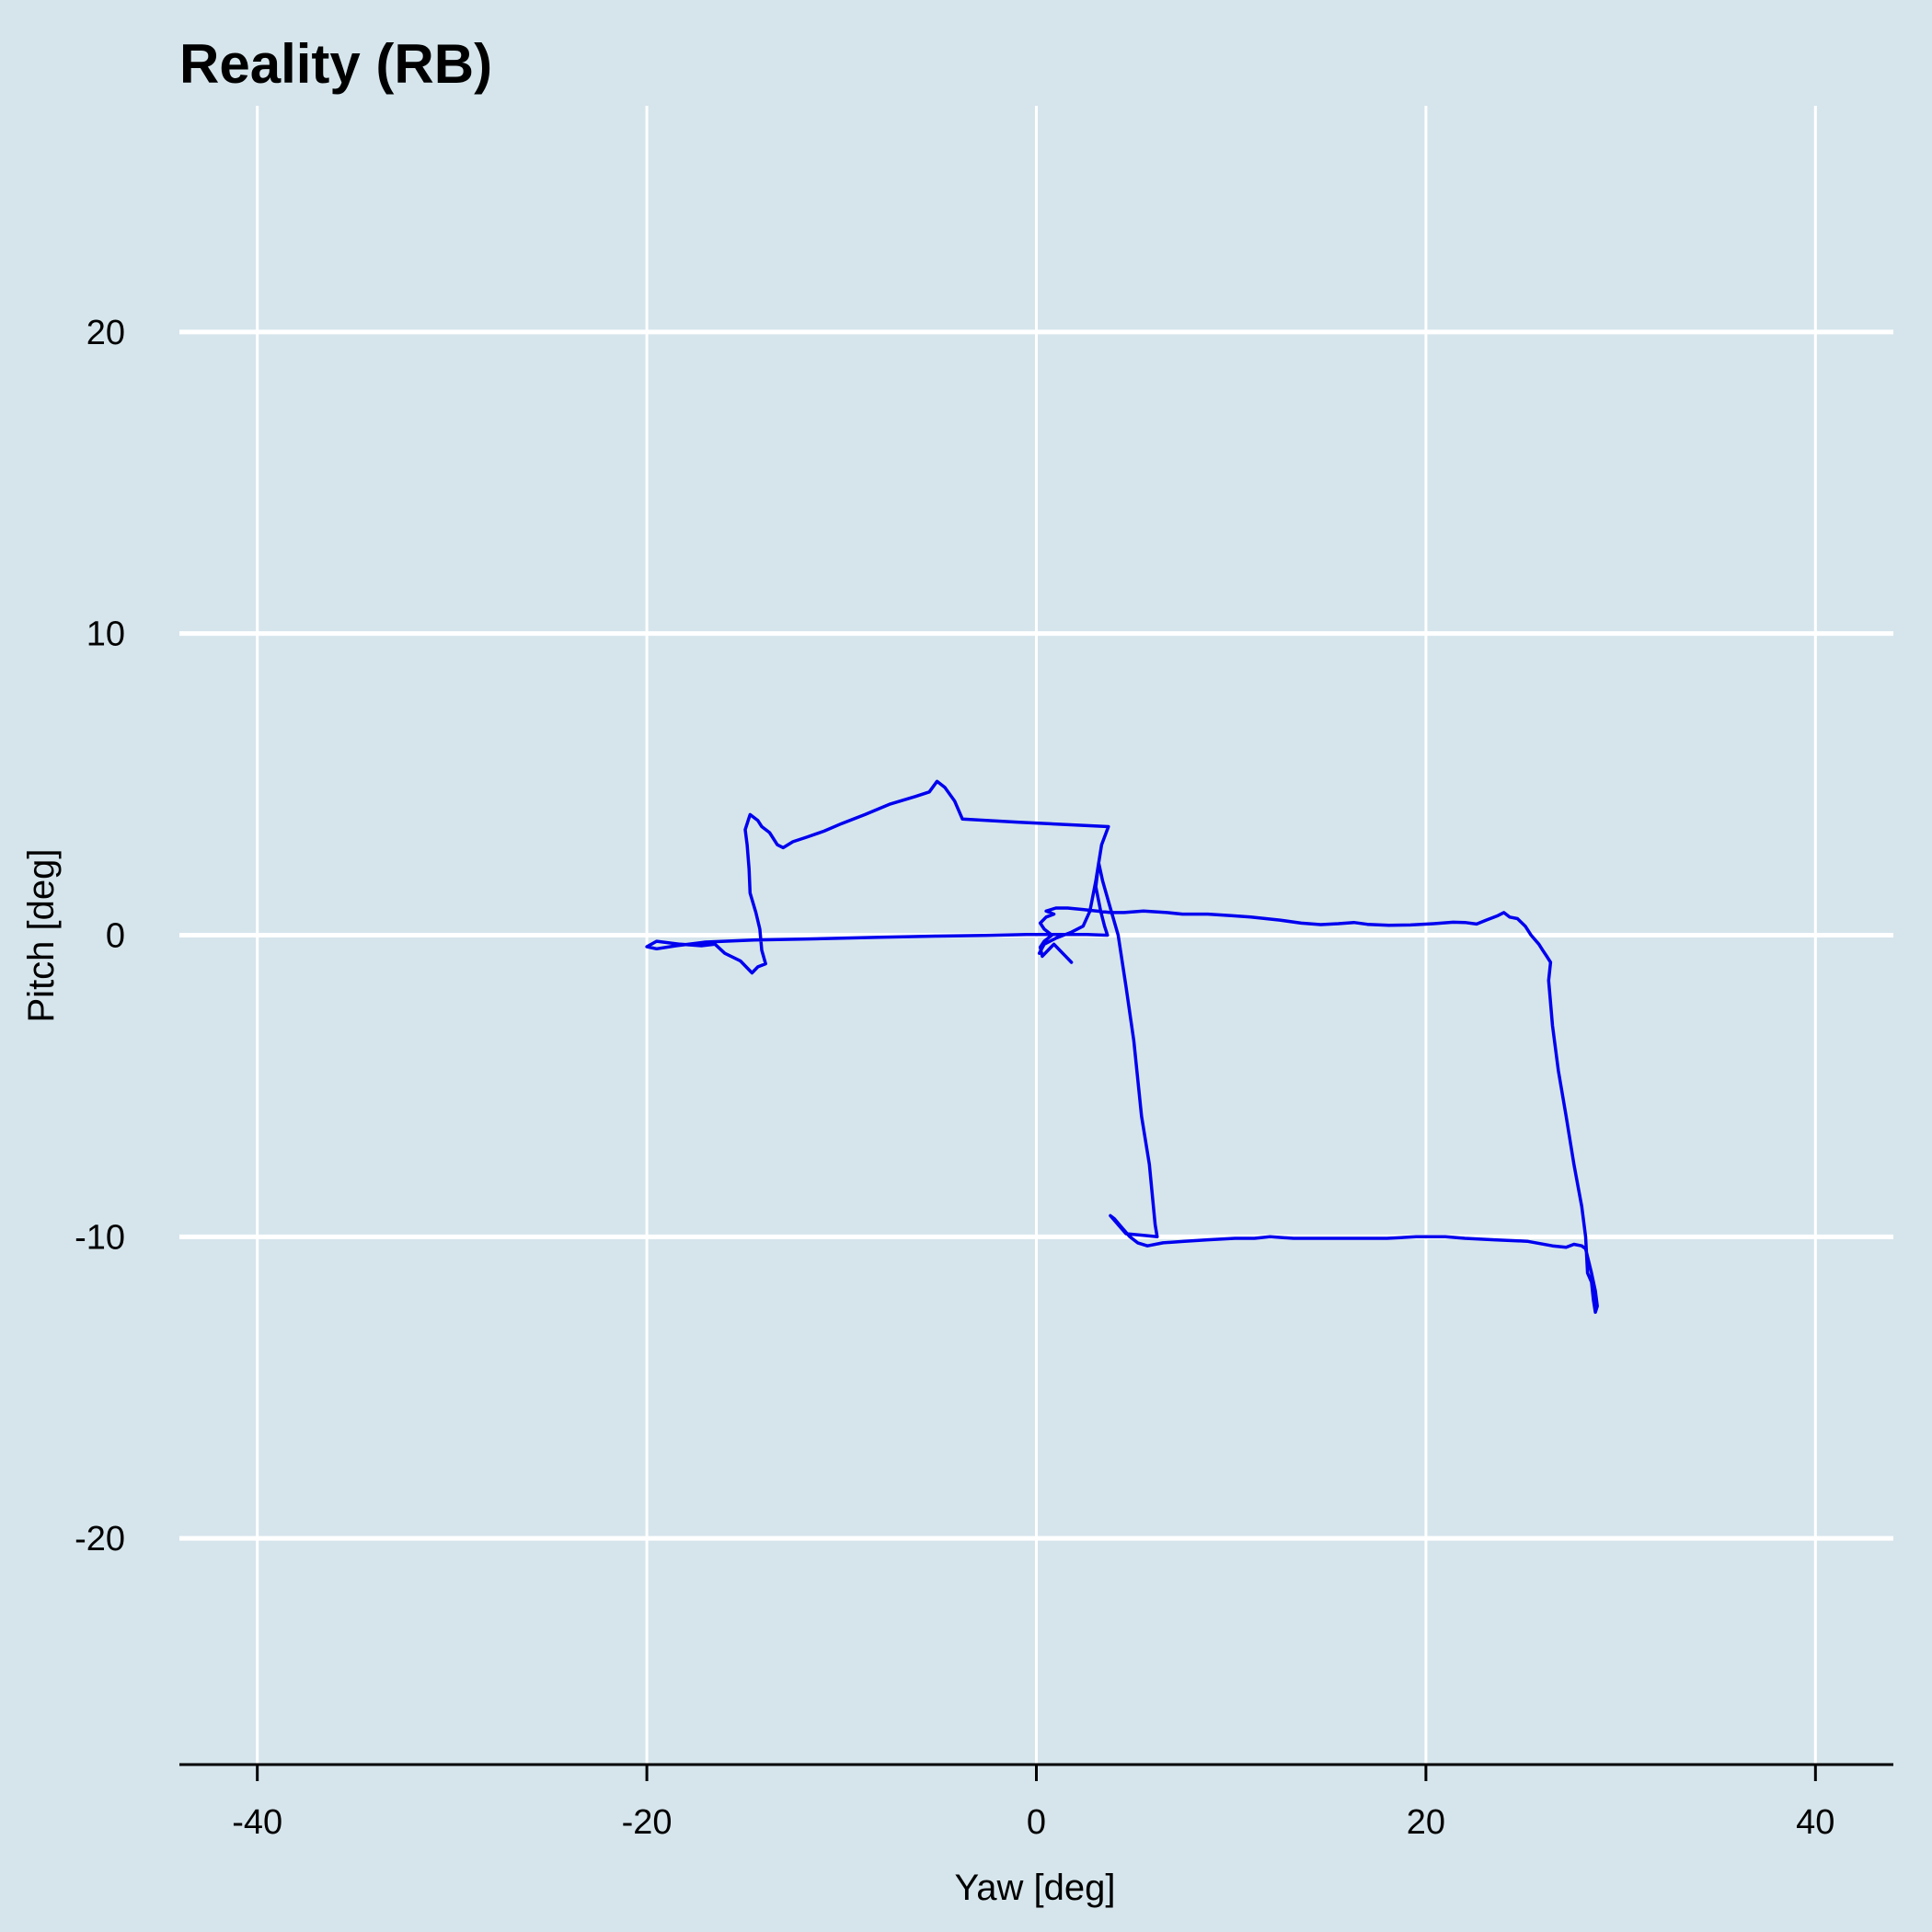 This screenshot has height=1932, width=1932. I want to click on trajectory-line, so click(1122, 1047).